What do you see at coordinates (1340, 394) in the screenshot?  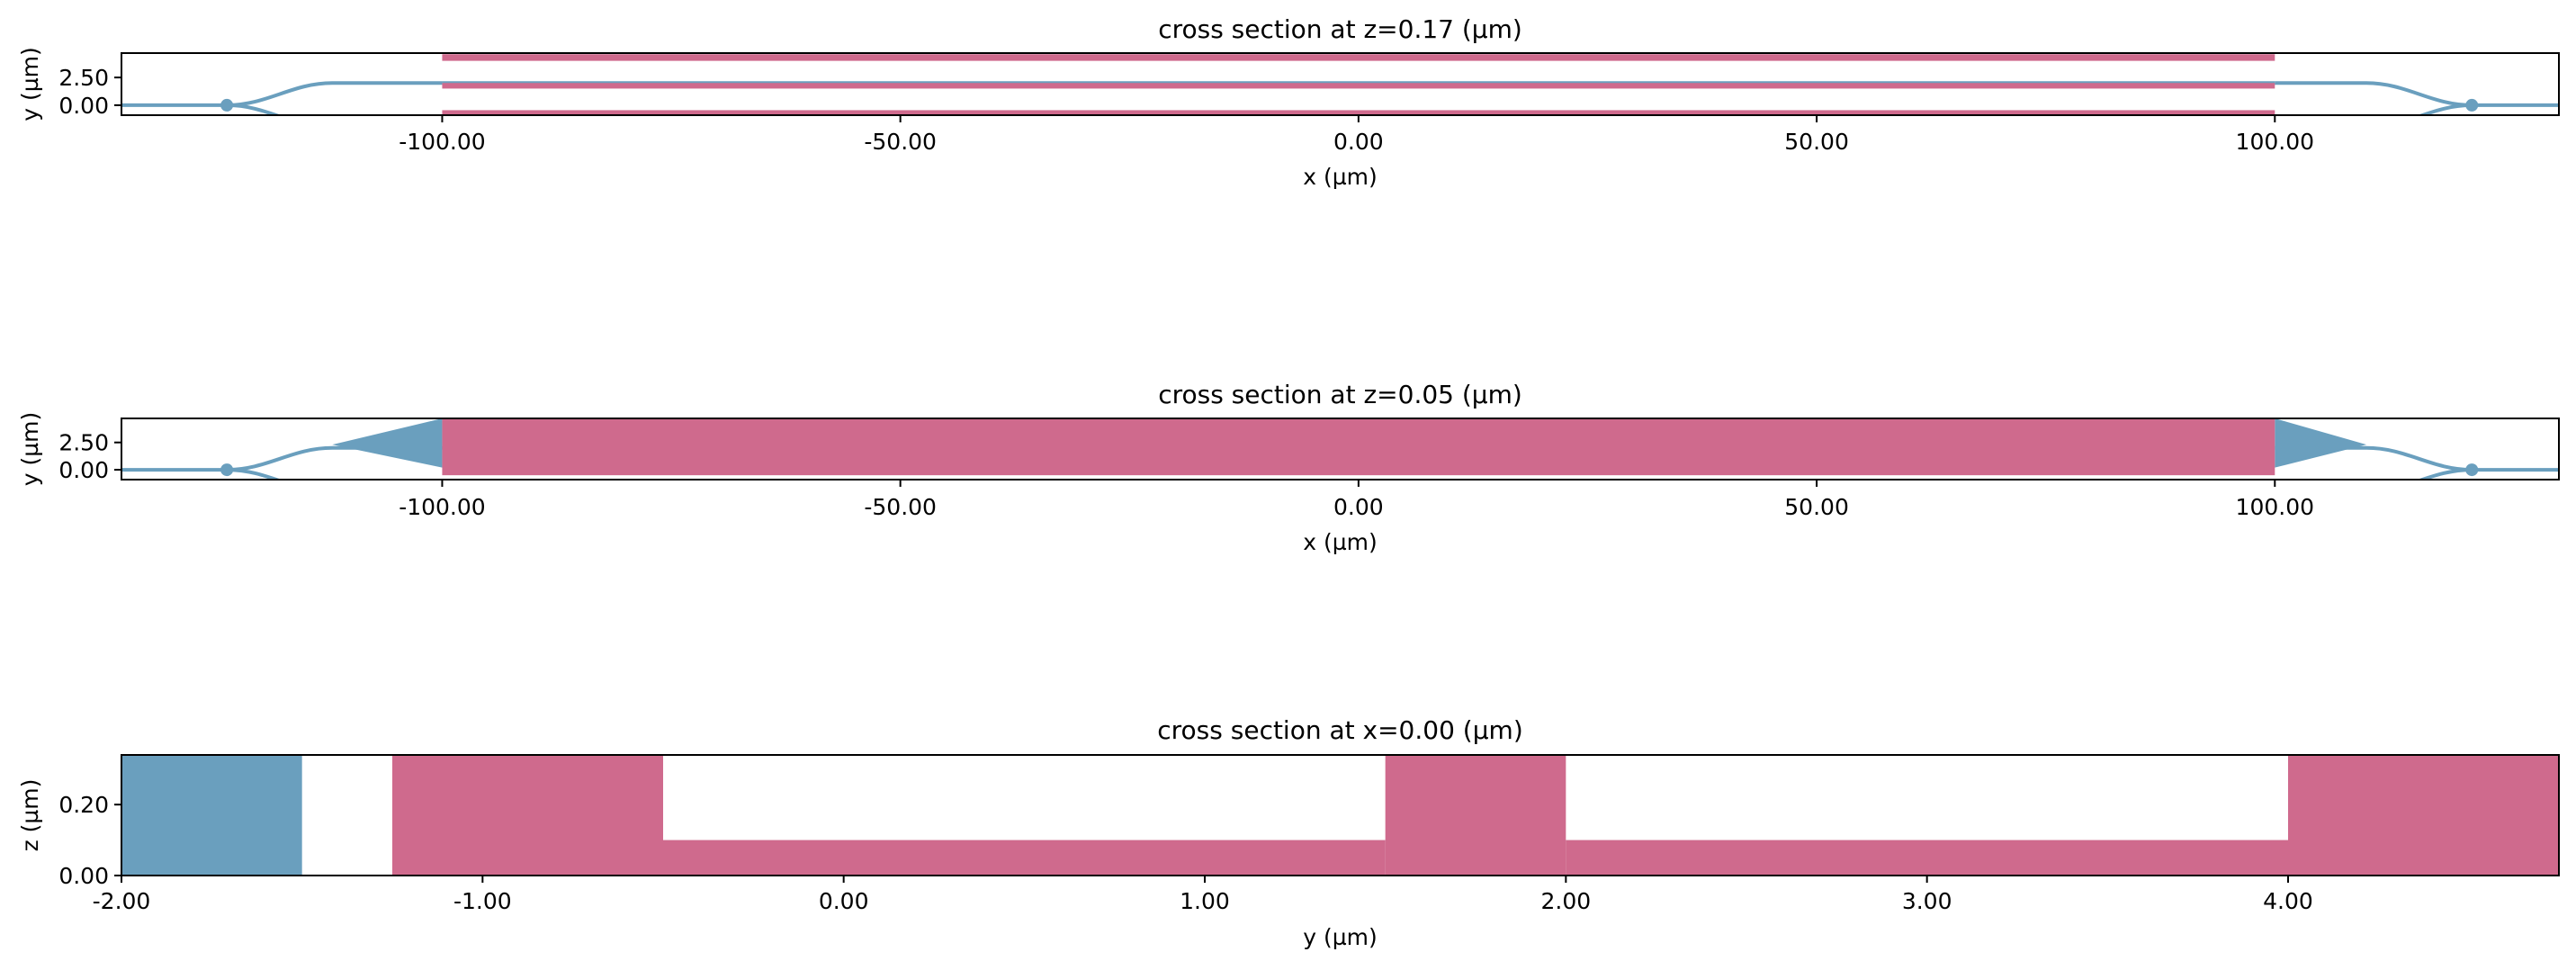 I see `chart-title: cross section at z=0.05 (µm)` at bounding box center [1340, 394].